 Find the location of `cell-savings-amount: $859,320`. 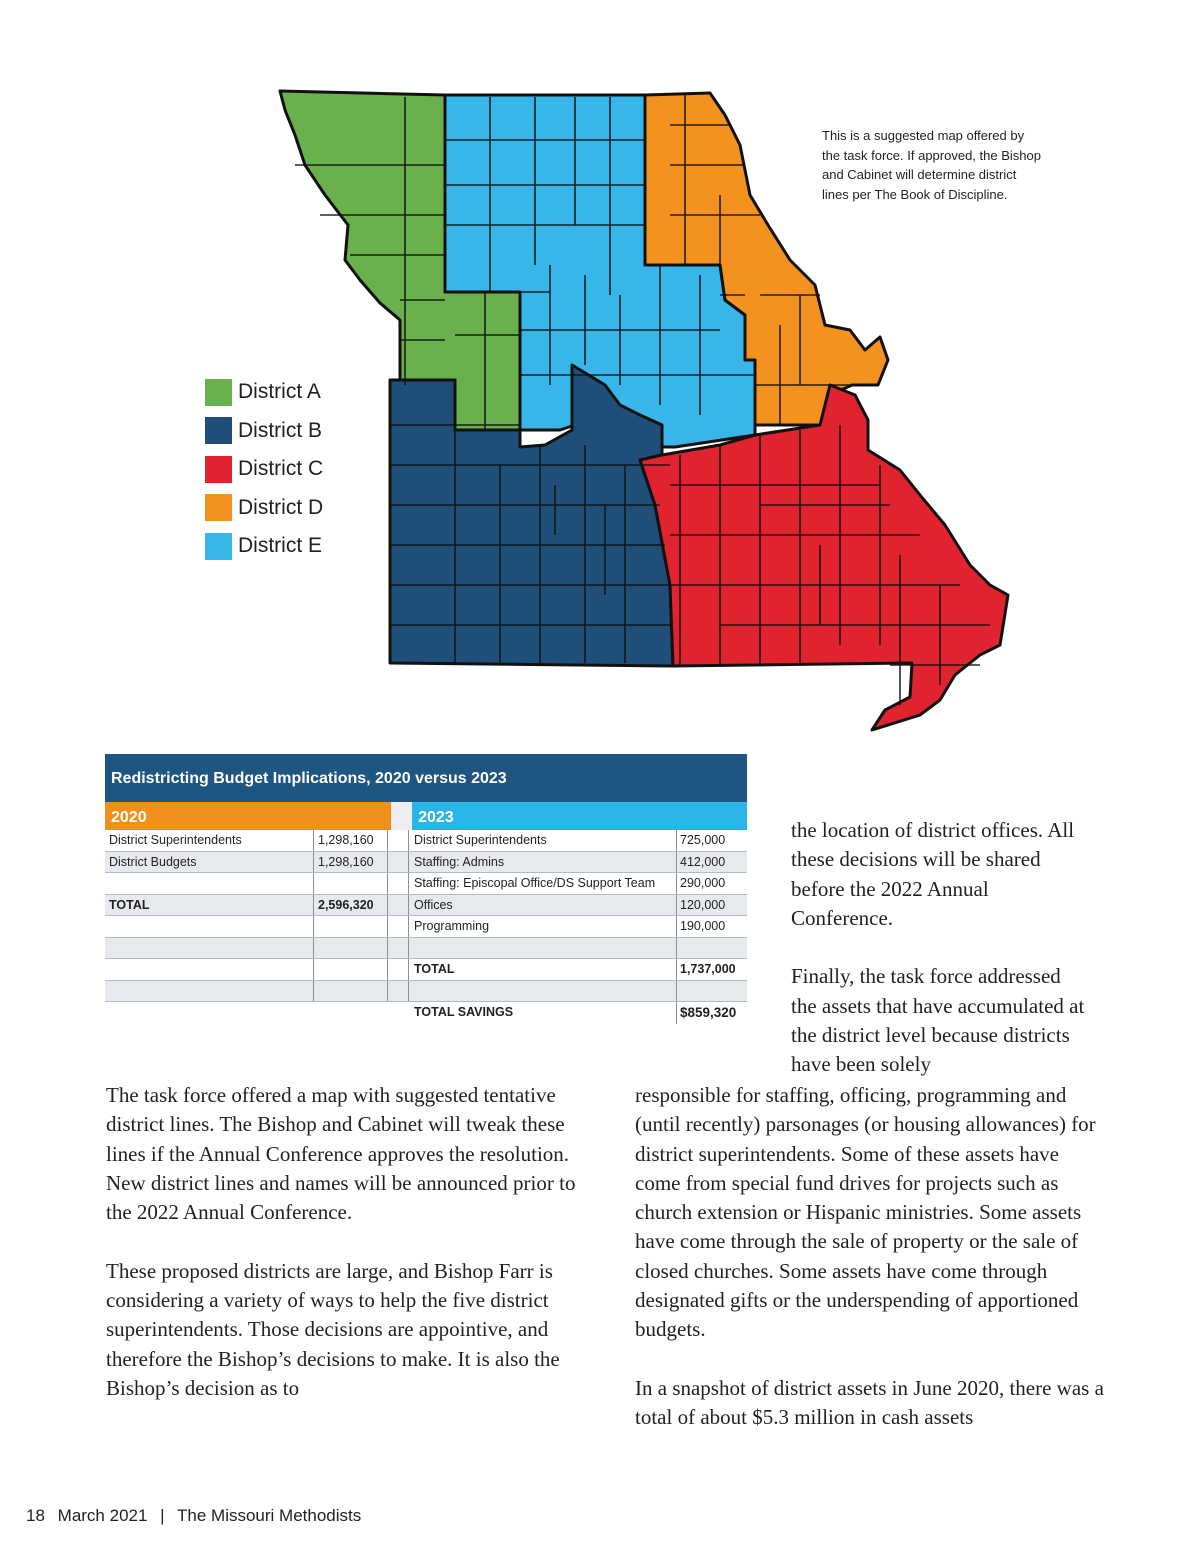

cell-savings-amount: $859,320 is located at coordinates (708, 1012).